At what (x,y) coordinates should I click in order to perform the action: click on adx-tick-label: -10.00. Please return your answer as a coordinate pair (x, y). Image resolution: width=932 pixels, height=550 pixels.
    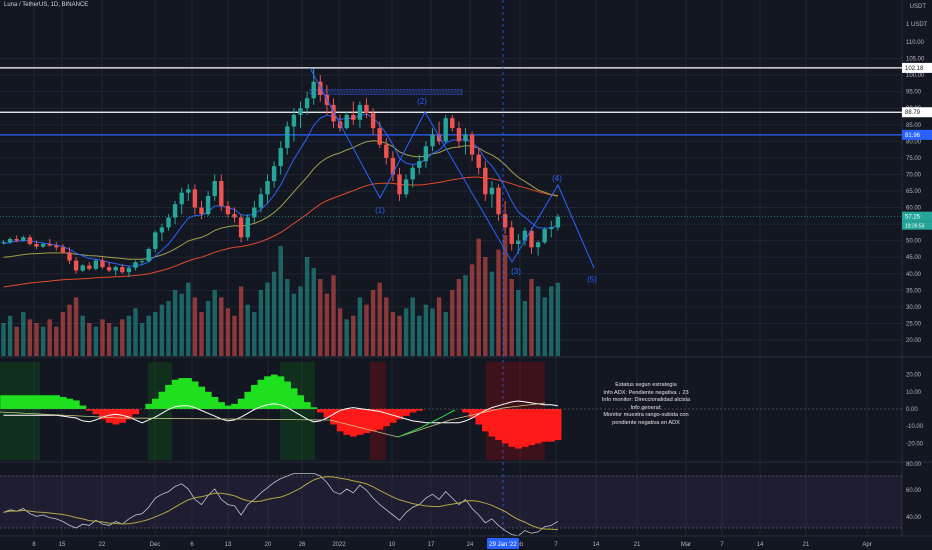
    Looking at the image, I should click on (915, 427).